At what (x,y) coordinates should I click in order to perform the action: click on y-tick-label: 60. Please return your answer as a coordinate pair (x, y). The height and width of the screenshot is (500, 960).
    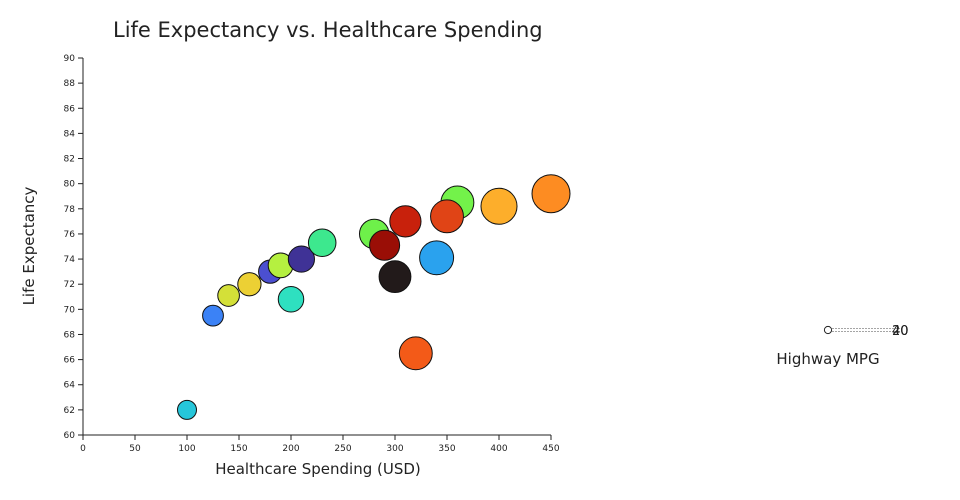
    Looking at the image, I should click on (70, 436).